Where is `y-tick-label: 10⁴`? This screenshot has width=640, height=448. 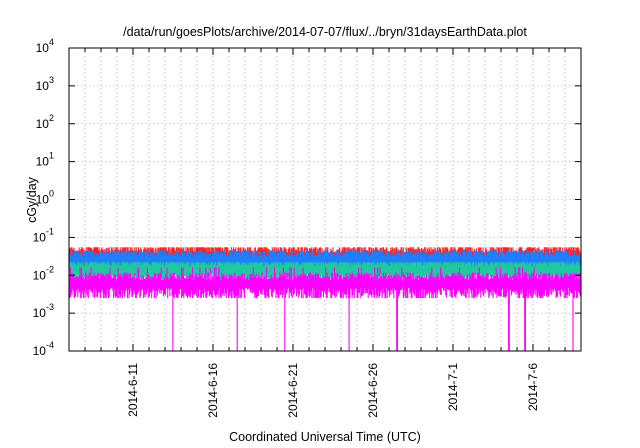
y-tick-label: 10⁴ is located at coordinates (45, 46).